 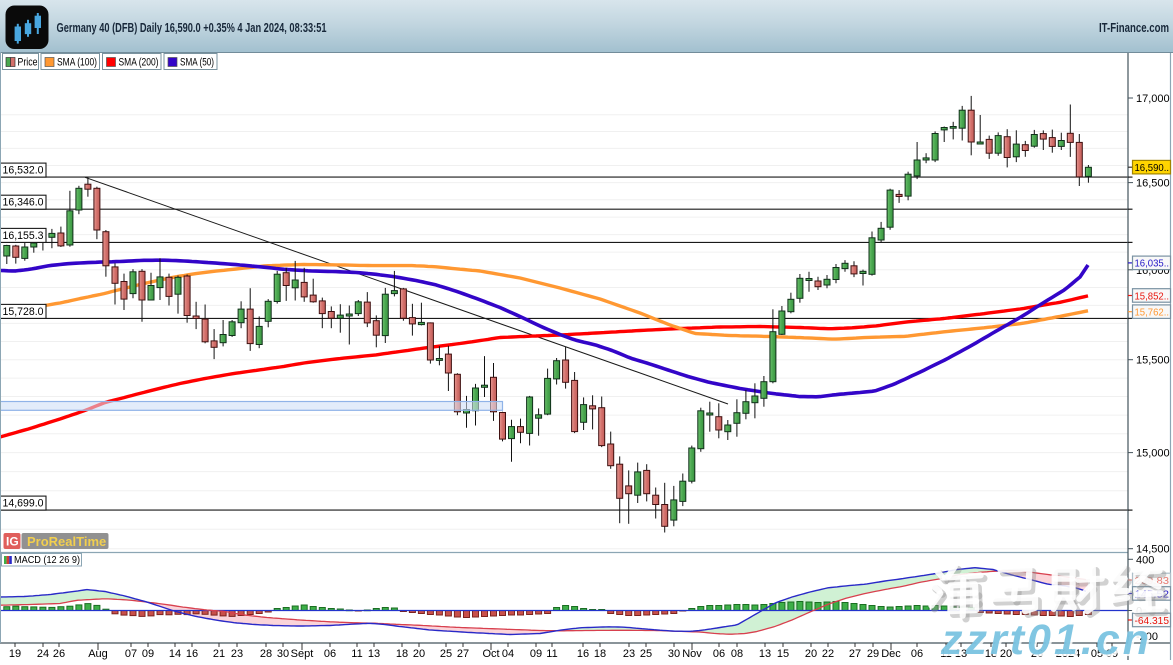 What do you see at coordinates (1046, 638) in the screenshot?
I see `svg-text: zzrt01.cn` at bounding box center [1046, 638].